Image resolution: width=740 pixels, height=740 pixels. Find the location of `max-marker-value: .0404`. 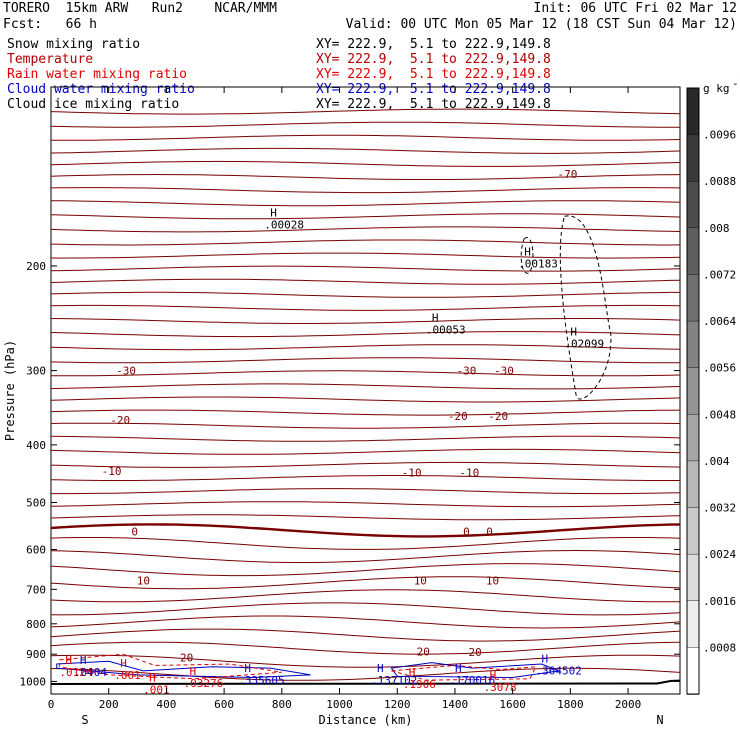

max-marker-value: .0404 is located at coordinates (90, 672).